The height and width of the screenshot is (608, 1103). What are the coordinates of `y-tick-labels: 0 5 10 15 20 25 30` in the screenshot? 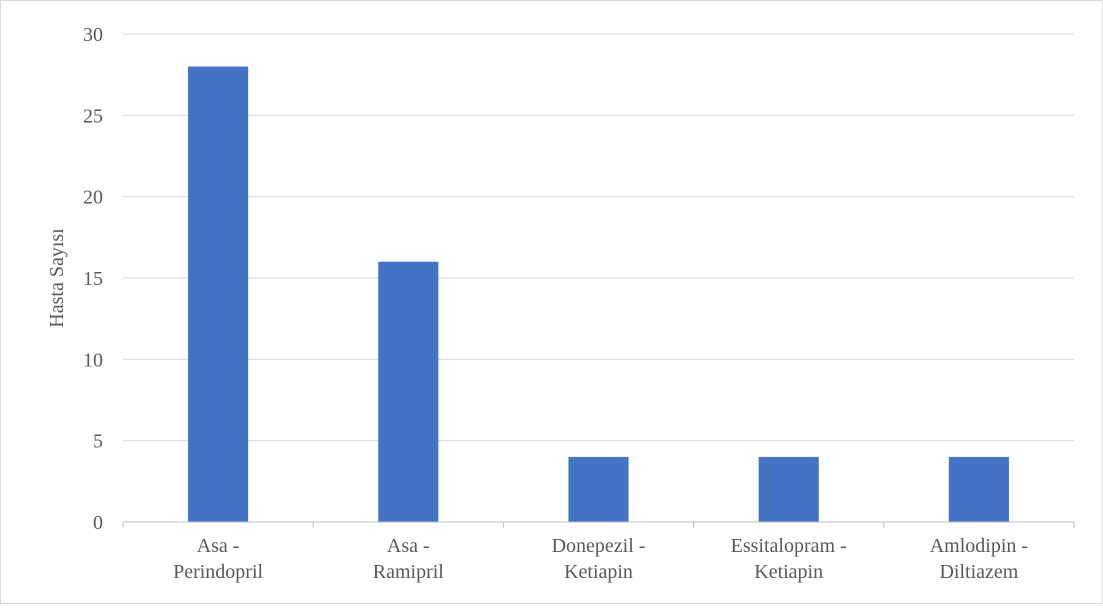 It's located at (93, 279).